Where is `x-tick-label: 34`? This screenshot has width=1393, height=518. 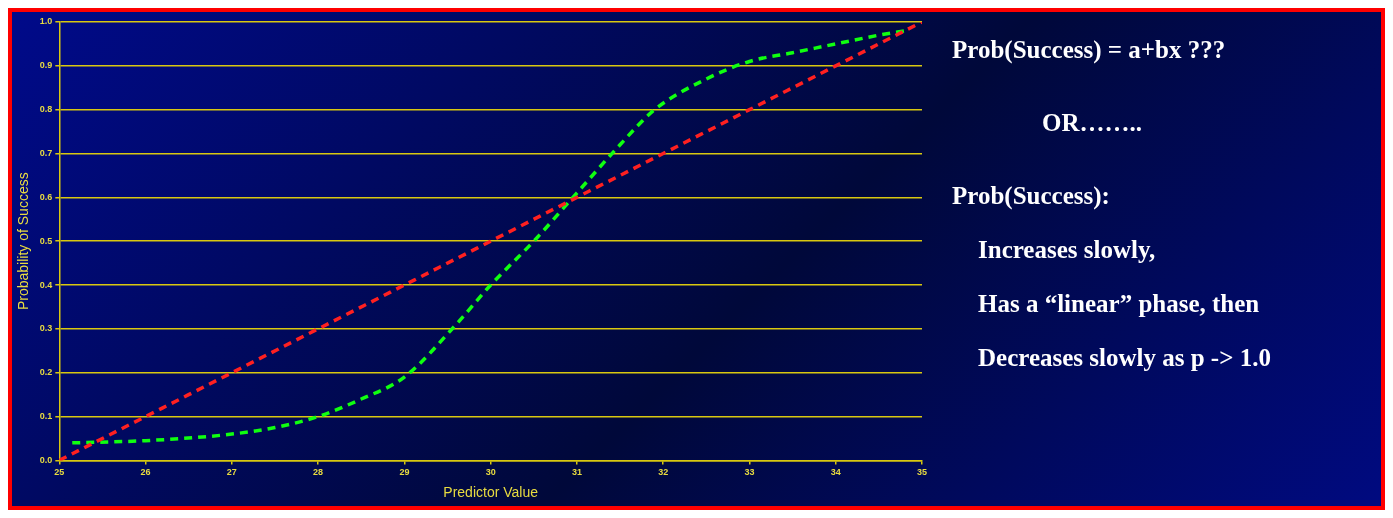 x-tick-label: 34 is located at coordinates (835, 472).